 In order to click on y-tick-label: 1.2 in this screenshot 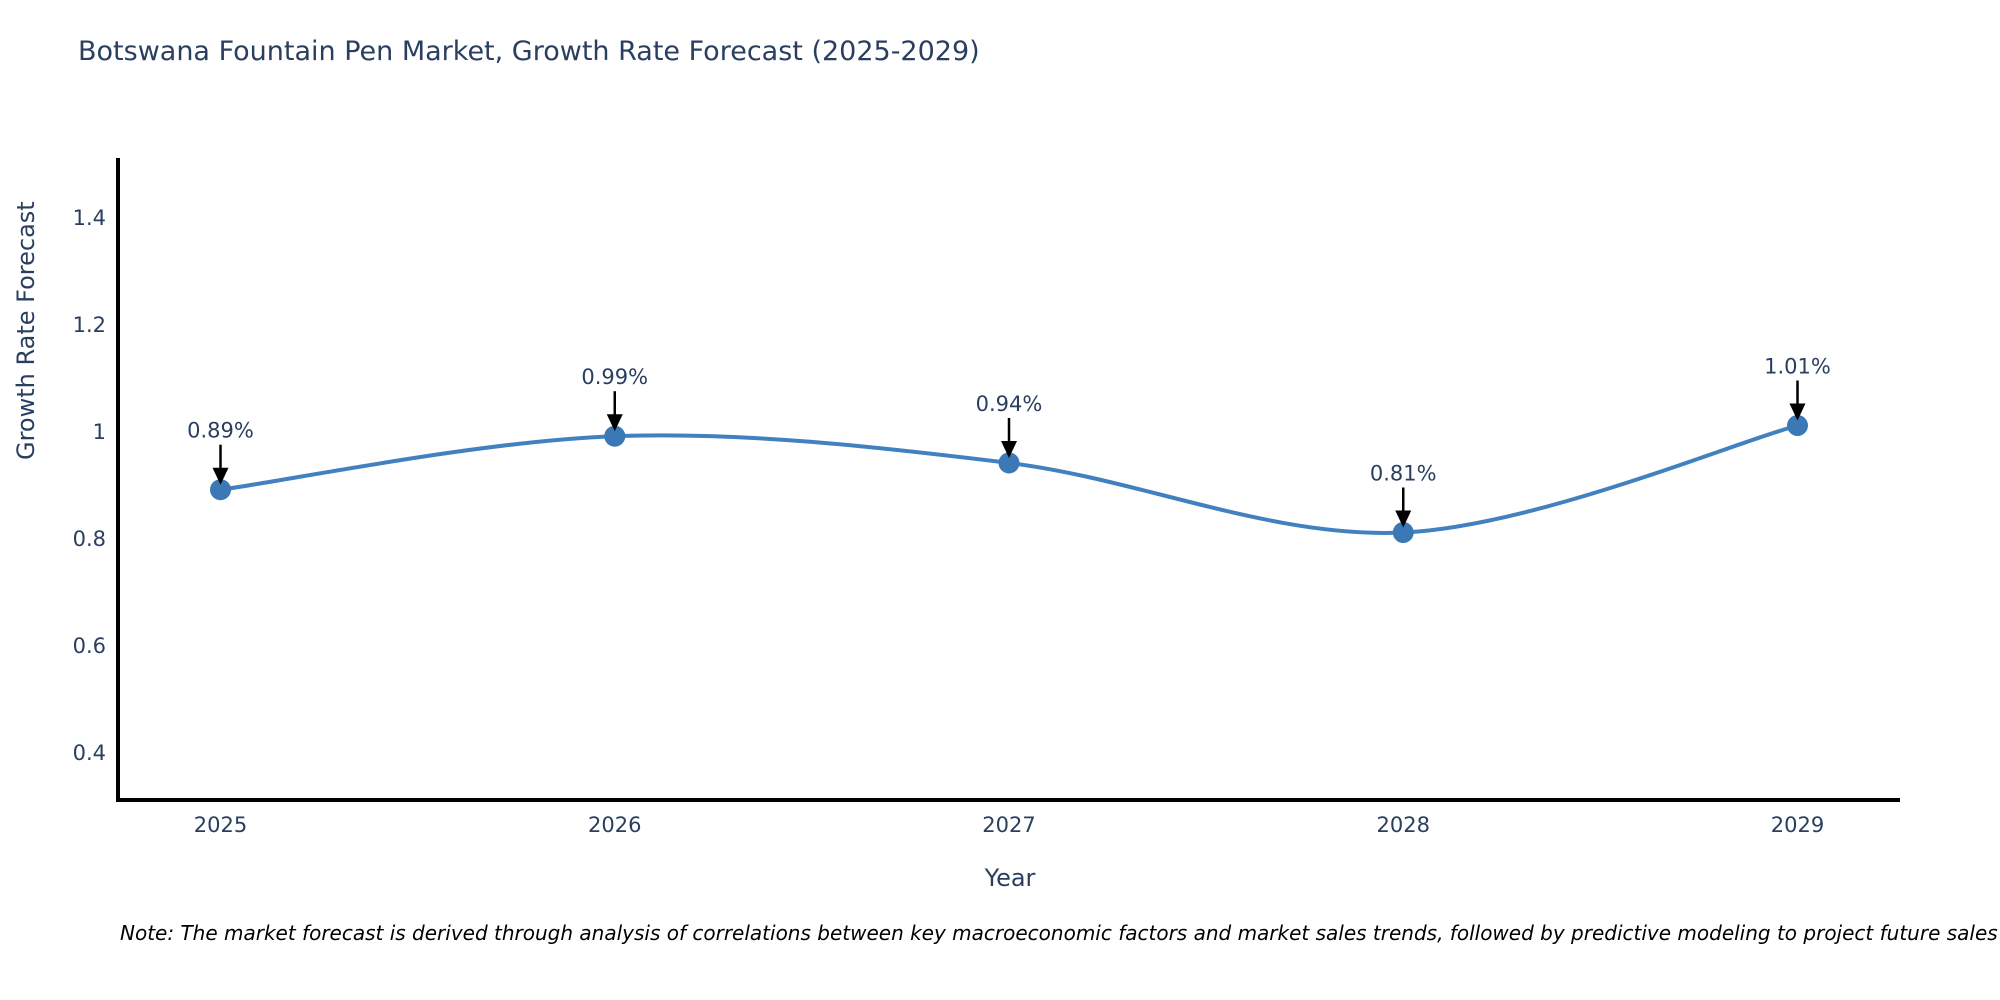, I will do `click(89, 325)`.